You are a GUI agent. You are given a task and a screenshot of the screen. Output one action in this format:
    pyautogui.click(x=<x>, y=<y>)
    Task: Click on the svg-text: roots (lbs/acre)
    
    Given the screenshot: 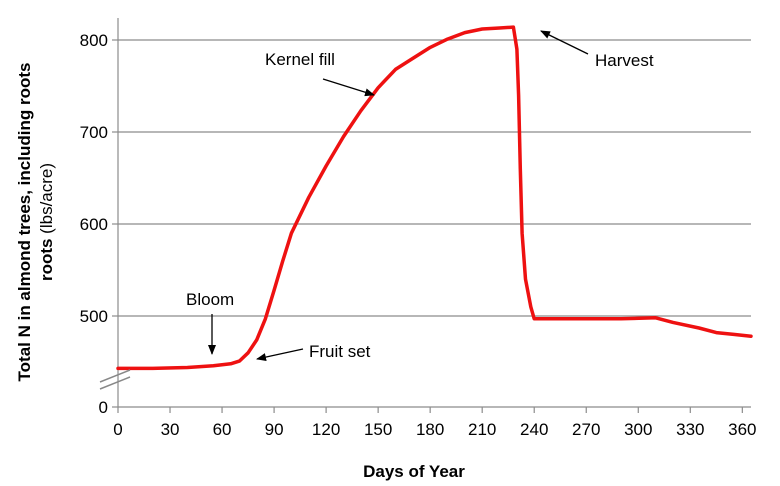 What is the action you would take?
    pyautogui.click(x=46, y=222)
    